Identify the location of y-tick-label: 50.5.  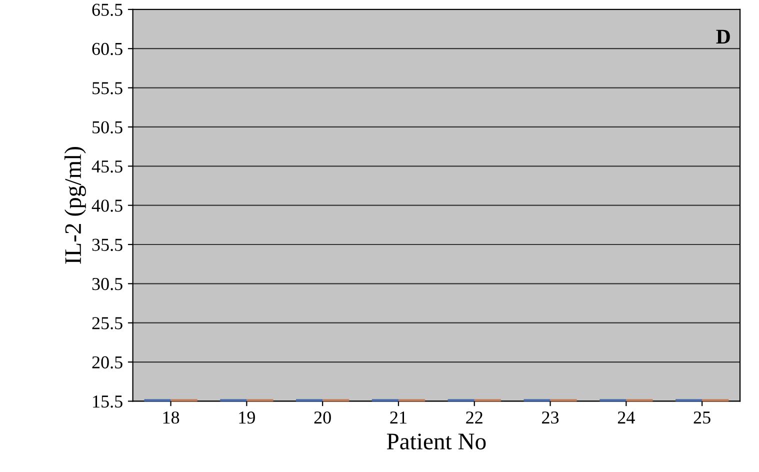
(107, 127).